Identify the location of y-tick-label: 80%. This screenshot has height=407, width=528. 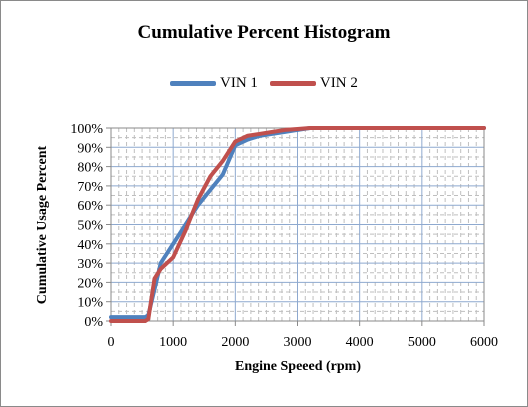
(90, 168).